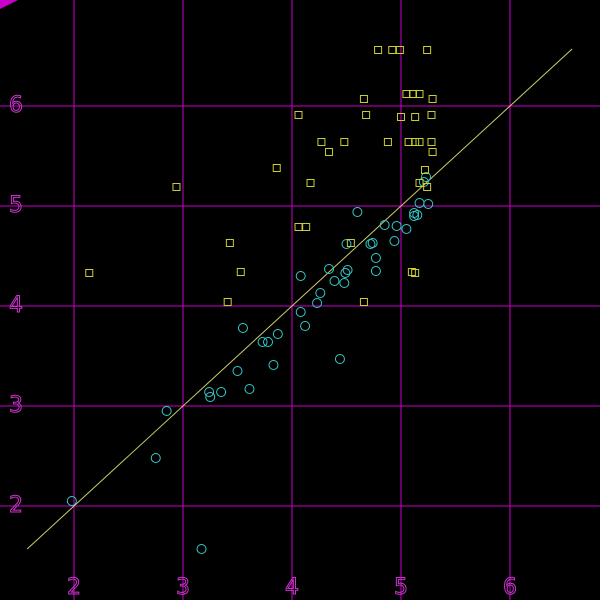 This screenshot has height=600, width=600. Describe the element at coordinates (16, 305) in the screenshot. I see `y-tick-label: 4` at that location.